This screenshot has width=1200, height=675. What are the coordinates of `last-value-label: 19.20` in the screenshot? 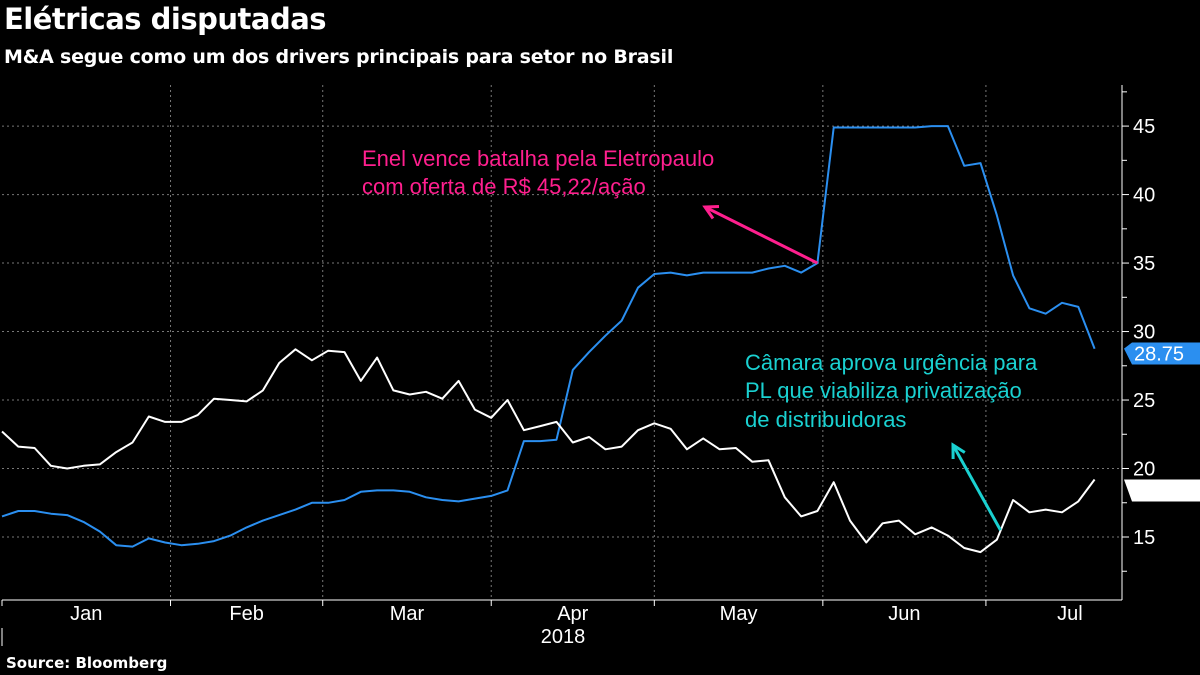 It's located at (1159, 492).